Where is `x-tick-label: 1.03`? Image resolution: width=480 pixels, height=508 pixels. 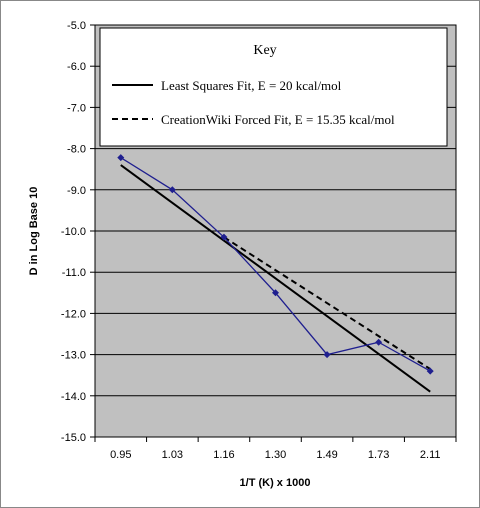 x-tick-label: 1.03 is located at coordinates (172, 455).